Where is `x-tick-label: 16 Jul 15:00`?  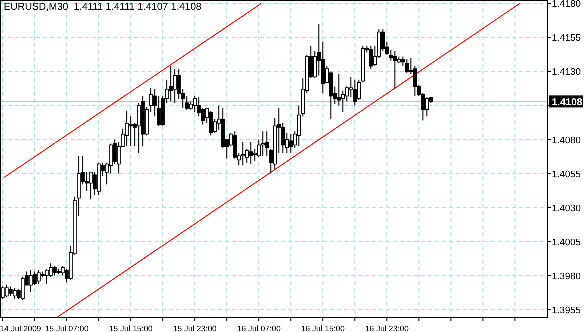
x-tick-label: 16 Jul 15:00 is located at coordinates (323, 328).